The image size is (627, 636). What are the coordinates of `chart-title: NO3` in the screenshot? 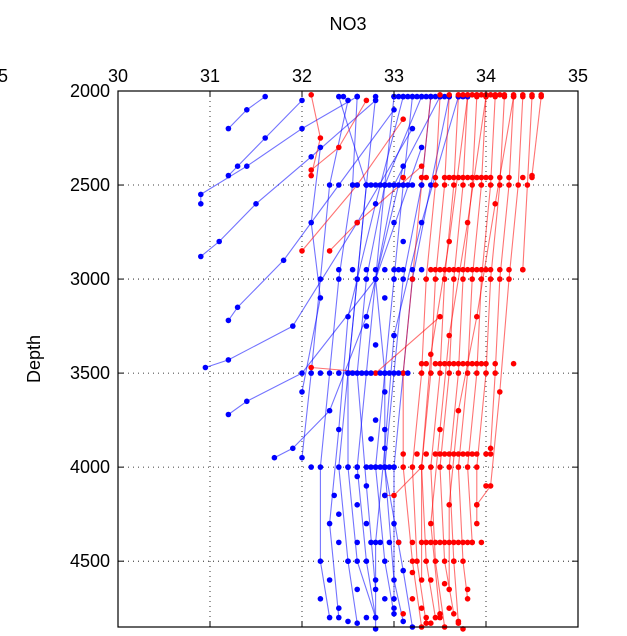 It's located at (347, 24).